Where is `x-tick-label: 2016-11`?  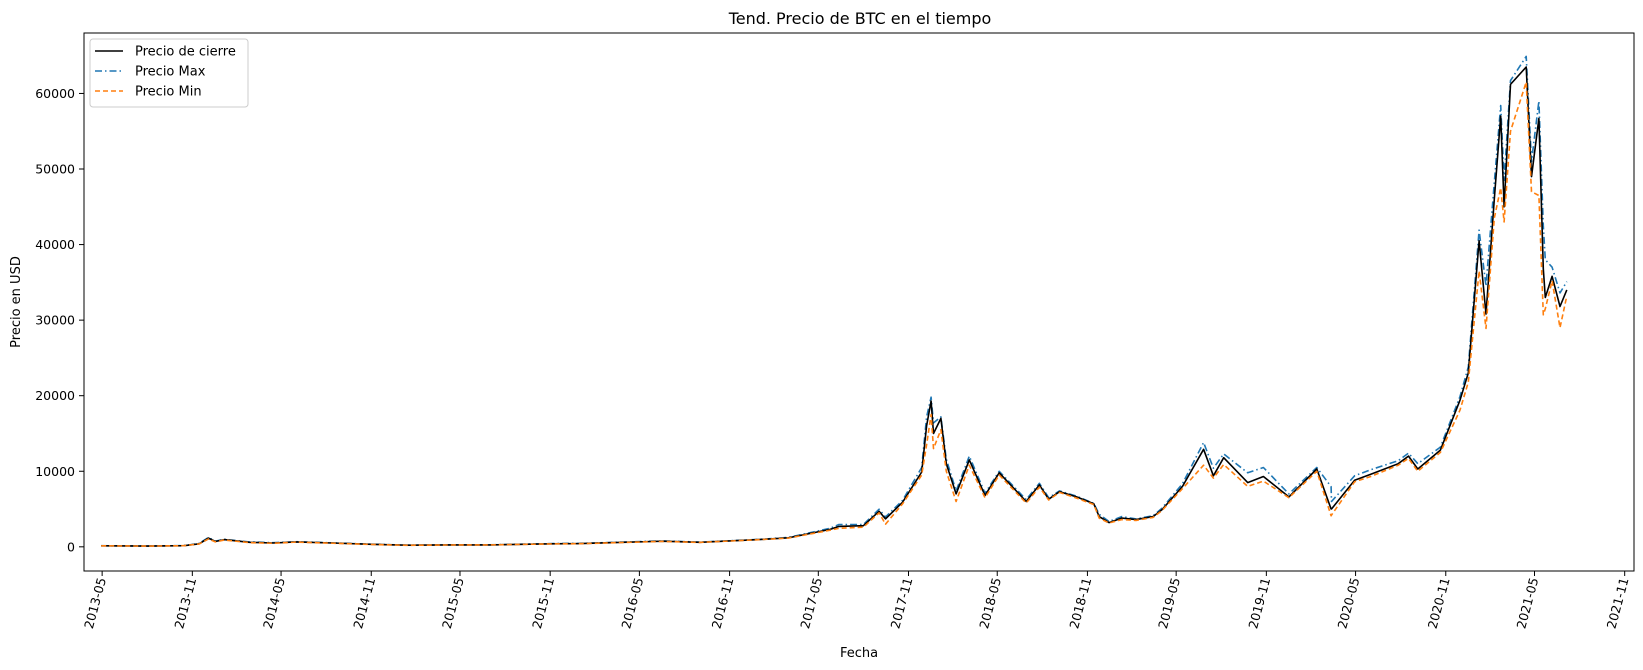 x-tick-label: 2016-11 is located at coordinates (722, 603).